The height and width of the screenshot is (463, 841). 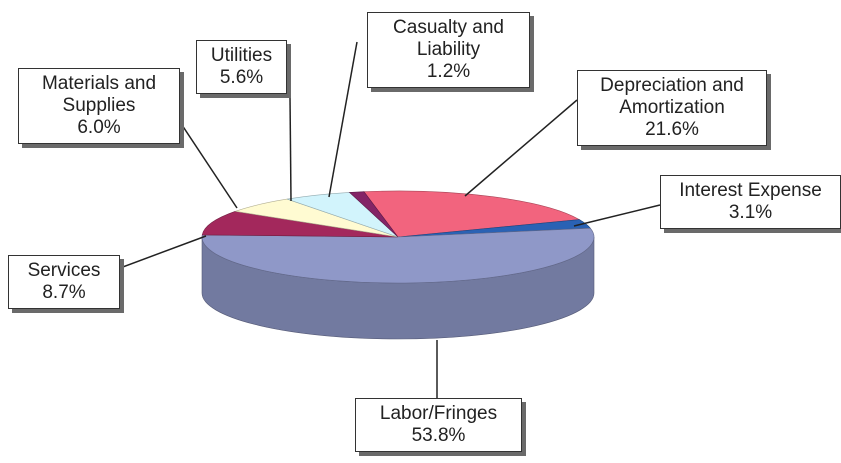 I want to click on value-label: 1.2%, so click(x=448, y=71).